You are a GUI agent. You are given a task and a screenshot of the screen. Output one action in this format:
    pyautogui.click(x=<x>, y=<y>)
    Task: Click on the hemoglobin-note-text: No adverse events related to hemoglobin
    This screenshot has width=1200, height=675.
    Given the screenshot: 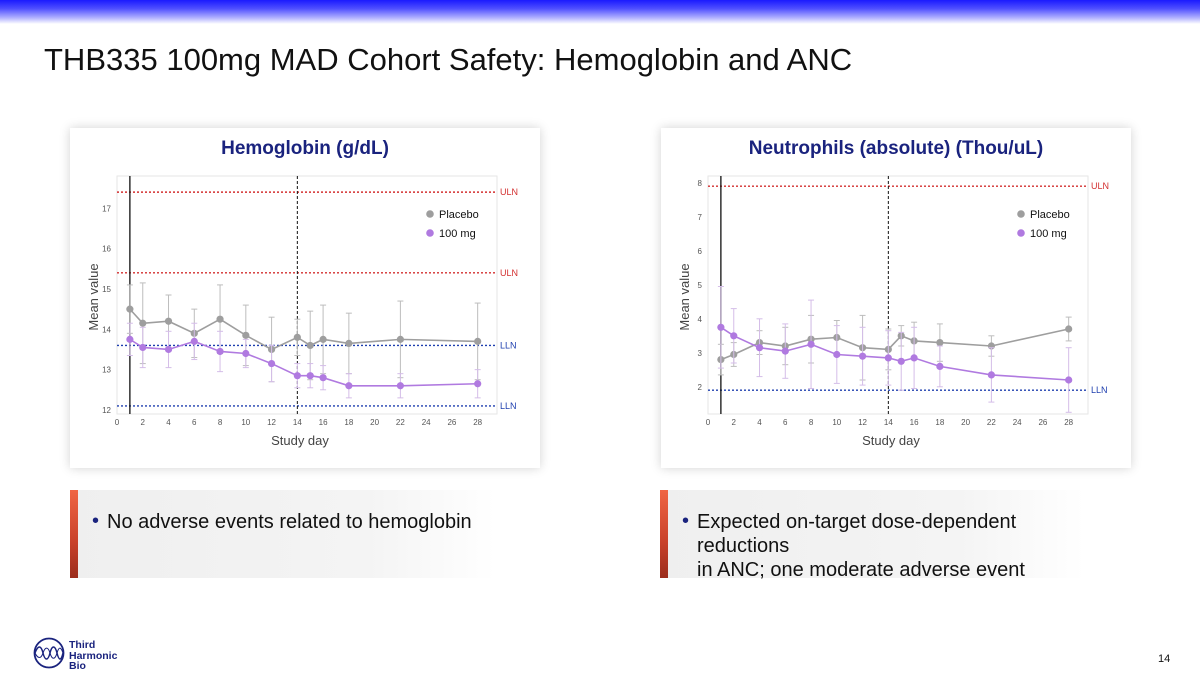 What is the action you would take?
    pyautogui.click(x=289, y=522)
    